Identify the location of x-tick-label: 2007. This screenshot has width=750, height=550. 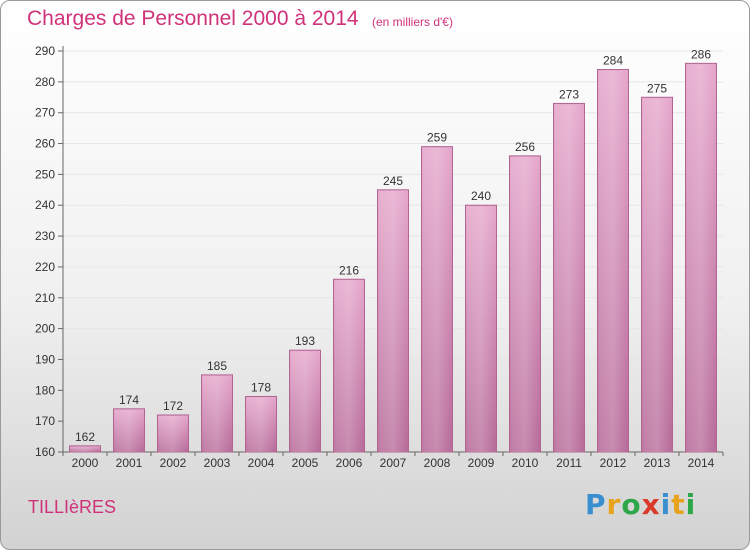
(393, 463).